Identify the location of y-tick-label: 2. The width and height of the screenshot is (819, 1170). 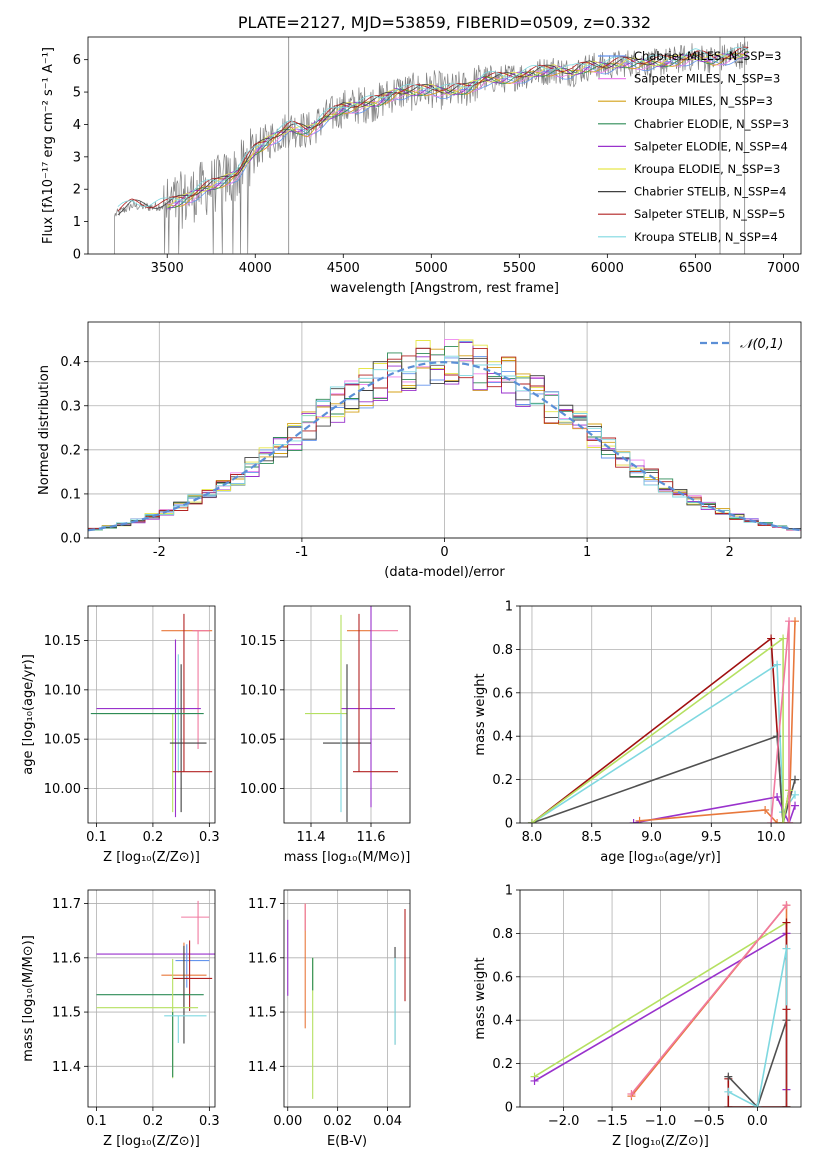
(77, 190).